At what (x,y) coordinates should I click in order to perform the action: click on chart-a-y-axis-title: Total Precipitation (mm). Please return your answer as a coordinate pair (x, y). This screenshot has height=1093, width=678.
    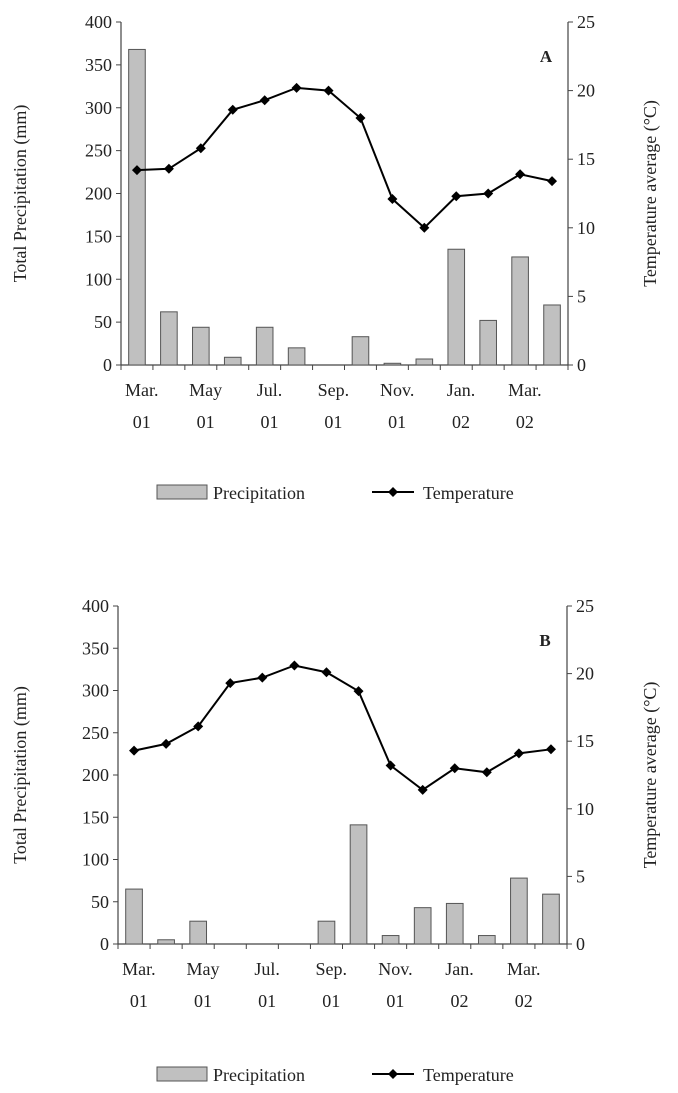
    Looking at the image, I should click on (20, 194).